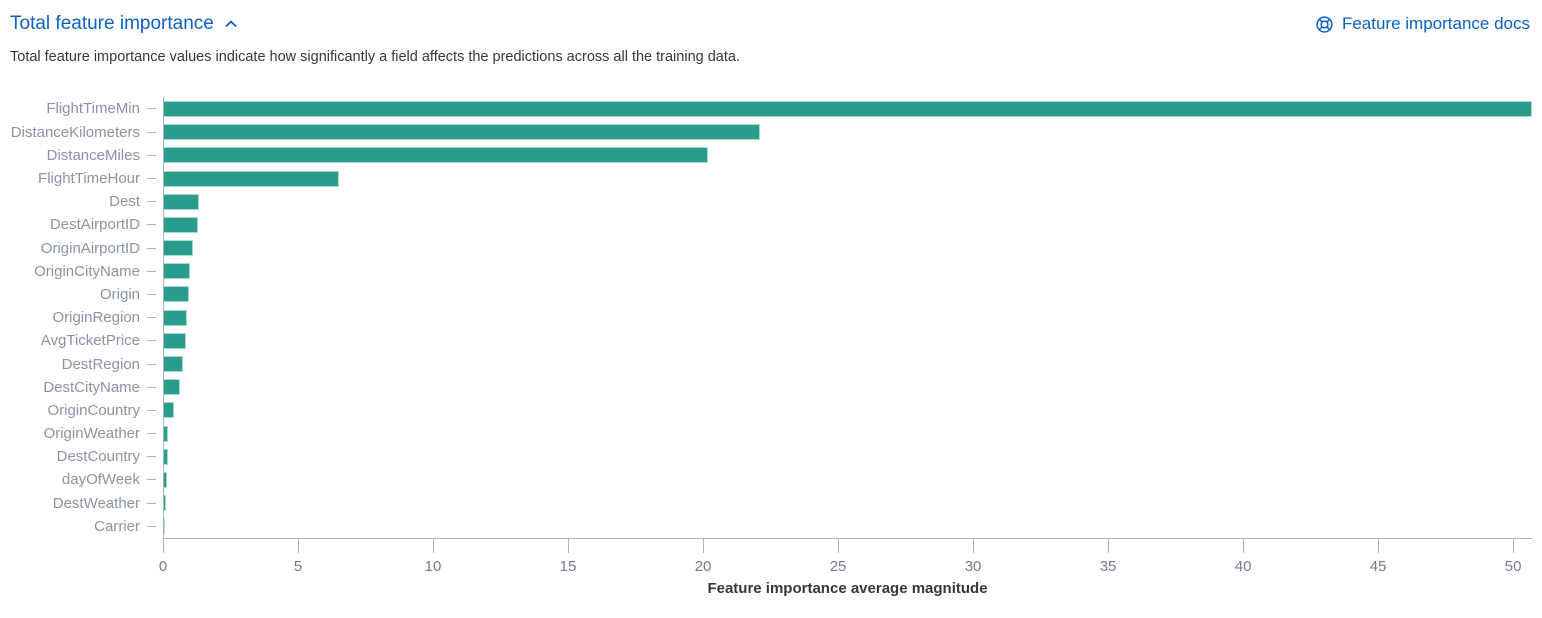 The image size is (1542, 618). Describe the element at coordinates (90, 248) in the screenshot. I see `y-axis-label: OriginAirportID` at that location.